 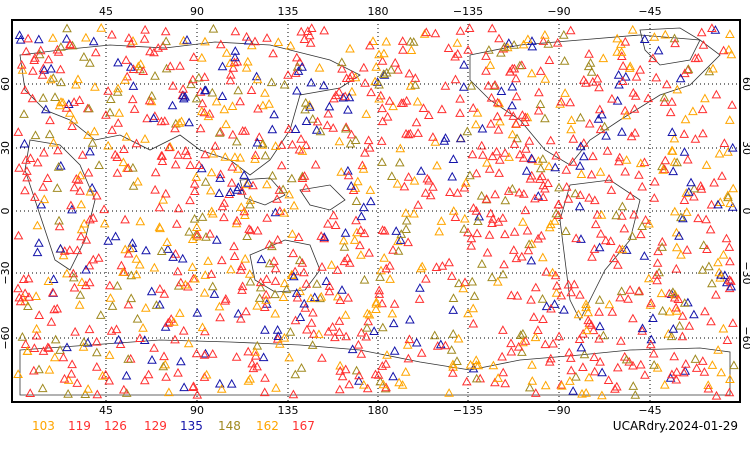 What do you see at coordinates (267, 426) in the screenshot?
I see `legend-entry: 162` at bounding box center [267, 426].